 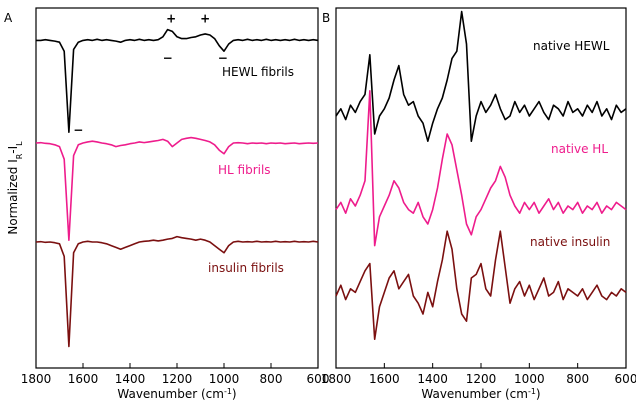 What do you see at coordinates (570, 242) in the screenshot?
I see `series-label: native insulin` at bounding box center [570, 242].